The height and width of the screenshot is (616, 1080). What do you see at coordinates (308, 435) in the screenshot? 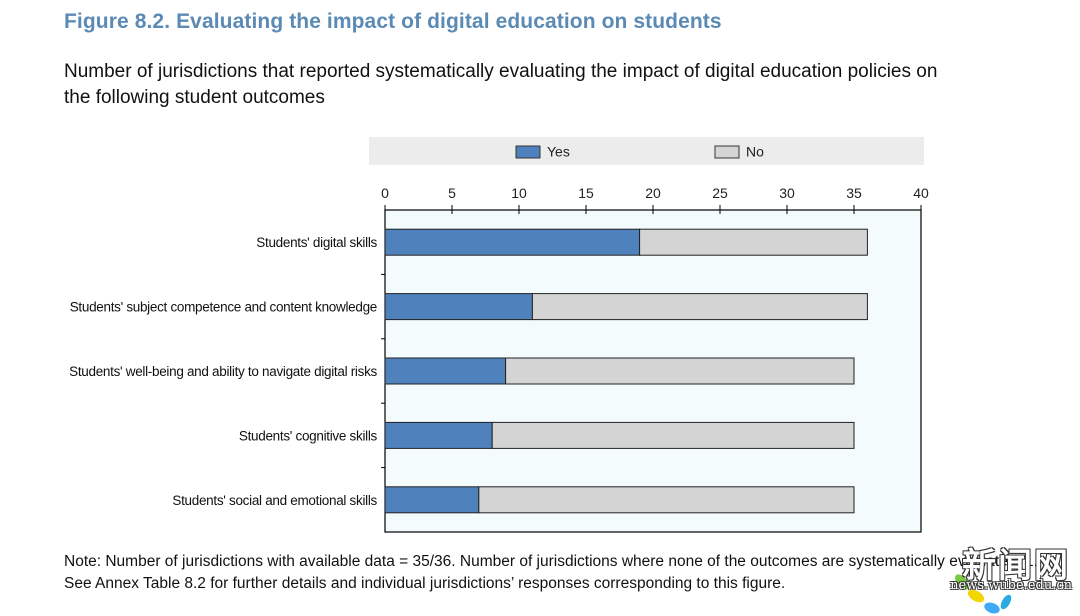
I see `category-label: Students' cognitive skills` at bounding box center [308, 435].